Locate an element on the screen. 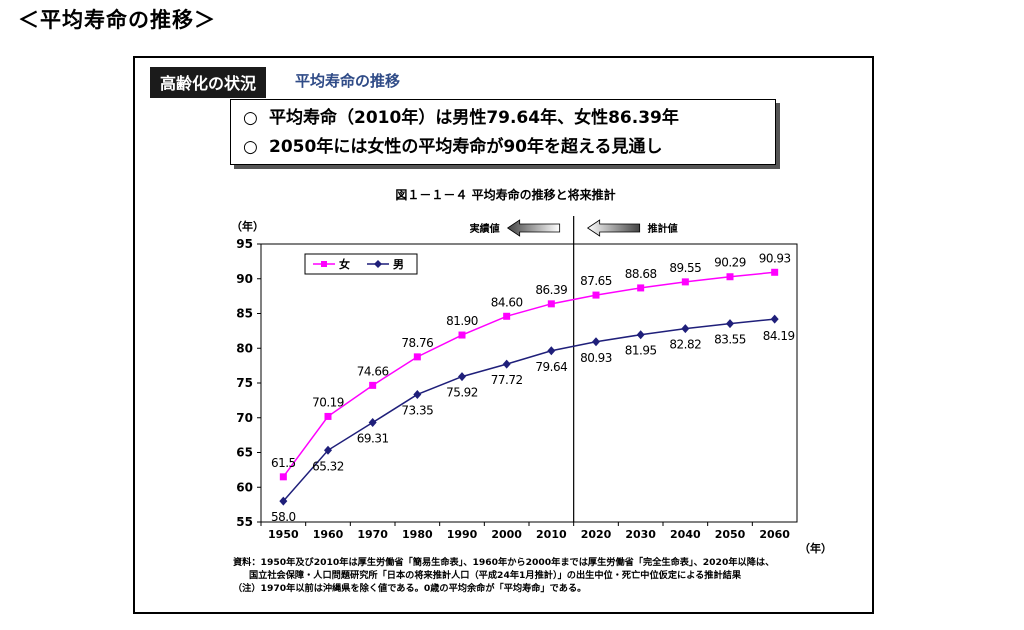  x-tick-label: 2020 is located at coordinates (596, 534).